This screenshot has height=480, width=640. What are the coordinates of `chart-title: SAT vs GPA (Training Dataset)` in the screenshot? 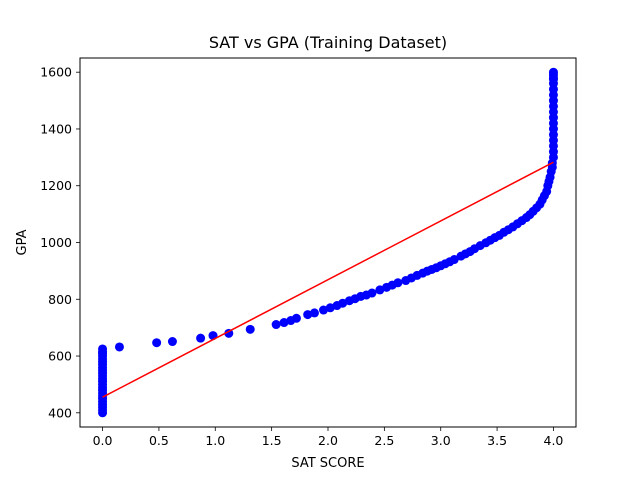 It's located at (328, 42).